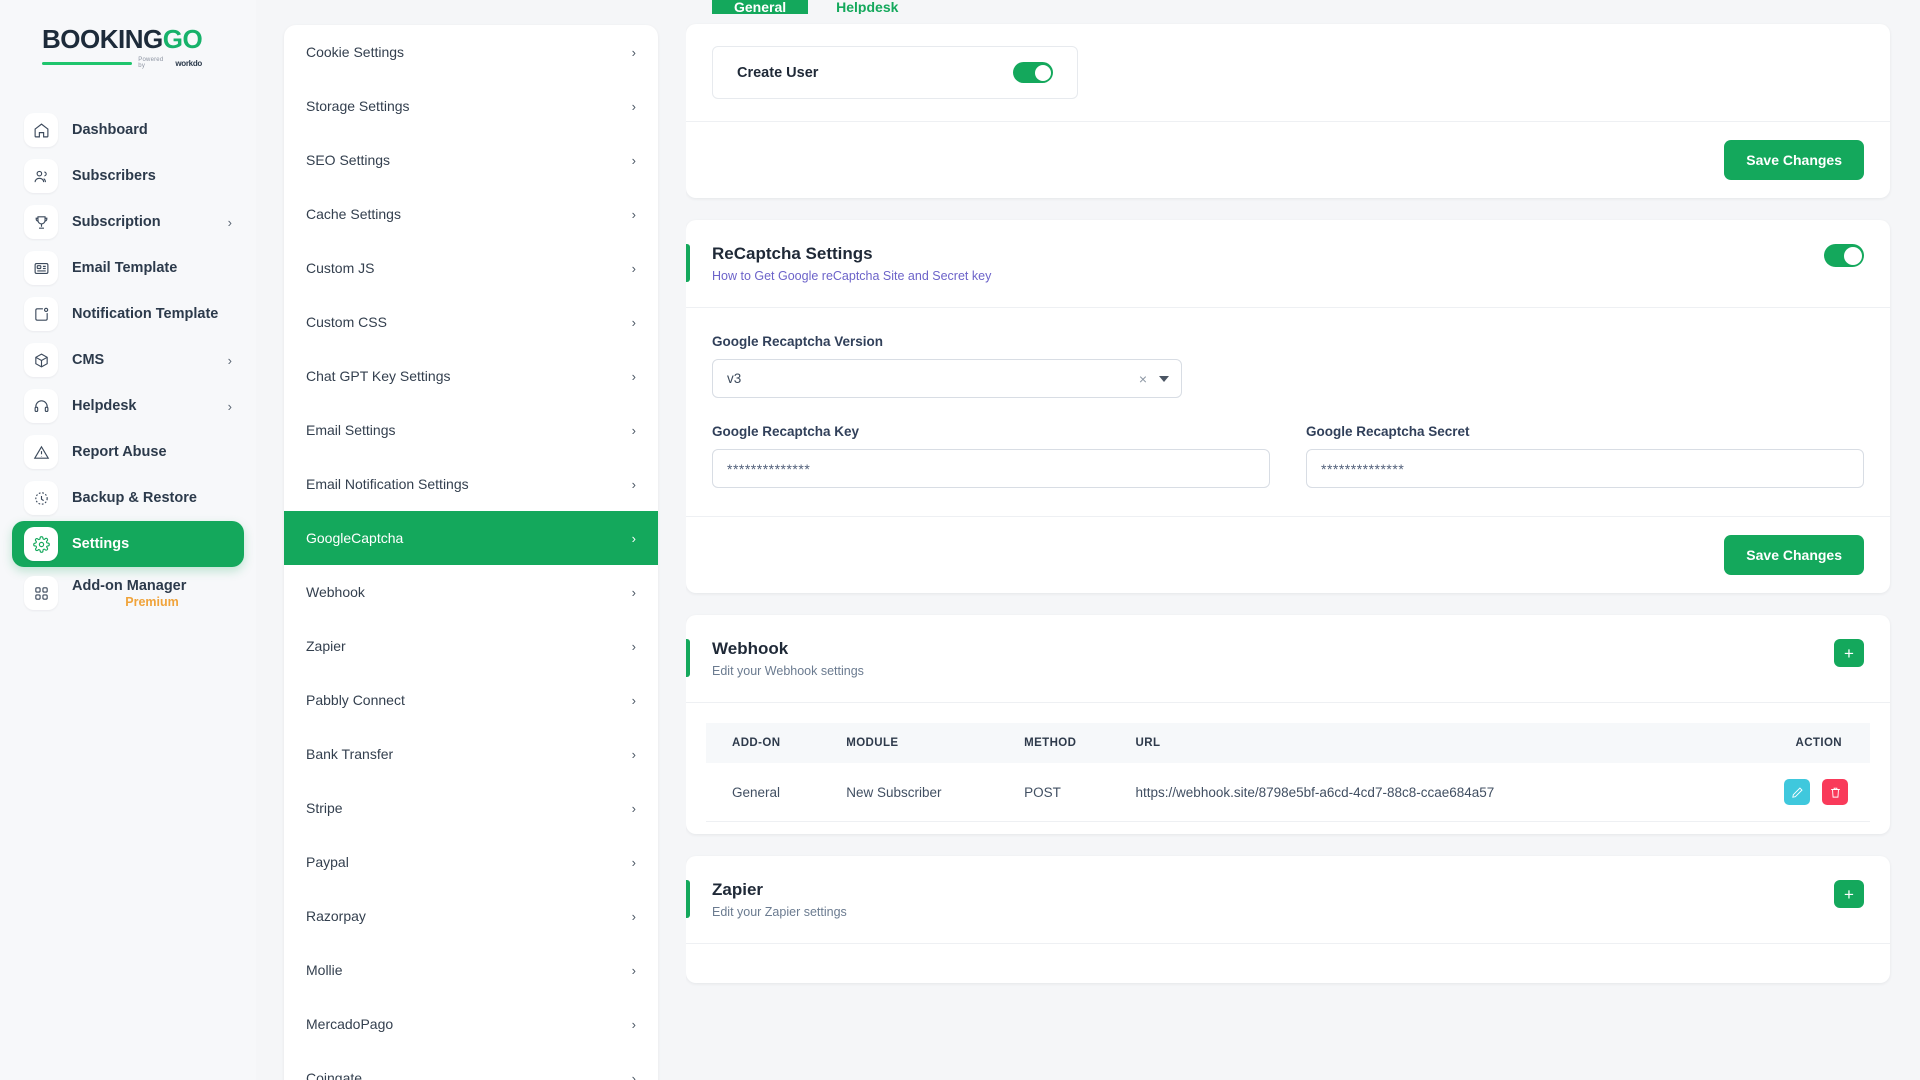  I want to click on settings-item-googlecaptcha: GoogleCaptcha ›, so click(471, 538).